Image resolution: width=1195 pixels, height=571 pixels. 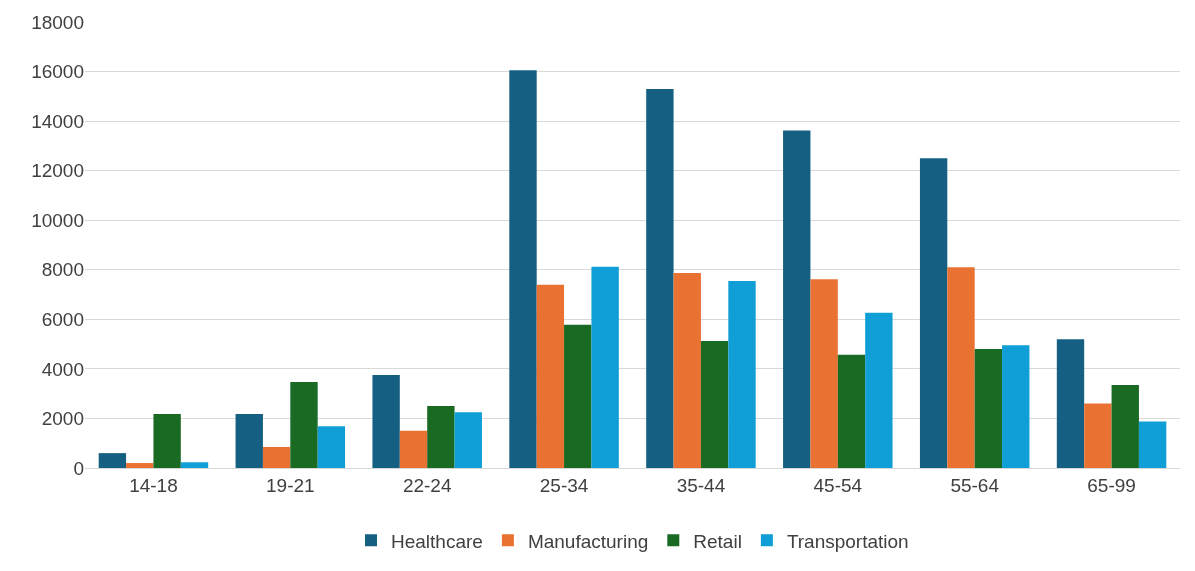 What do you see at coordinates (57, 72) in the screenshot?
I see `y-tick-label: 16000` at bounding box center [57, 72].